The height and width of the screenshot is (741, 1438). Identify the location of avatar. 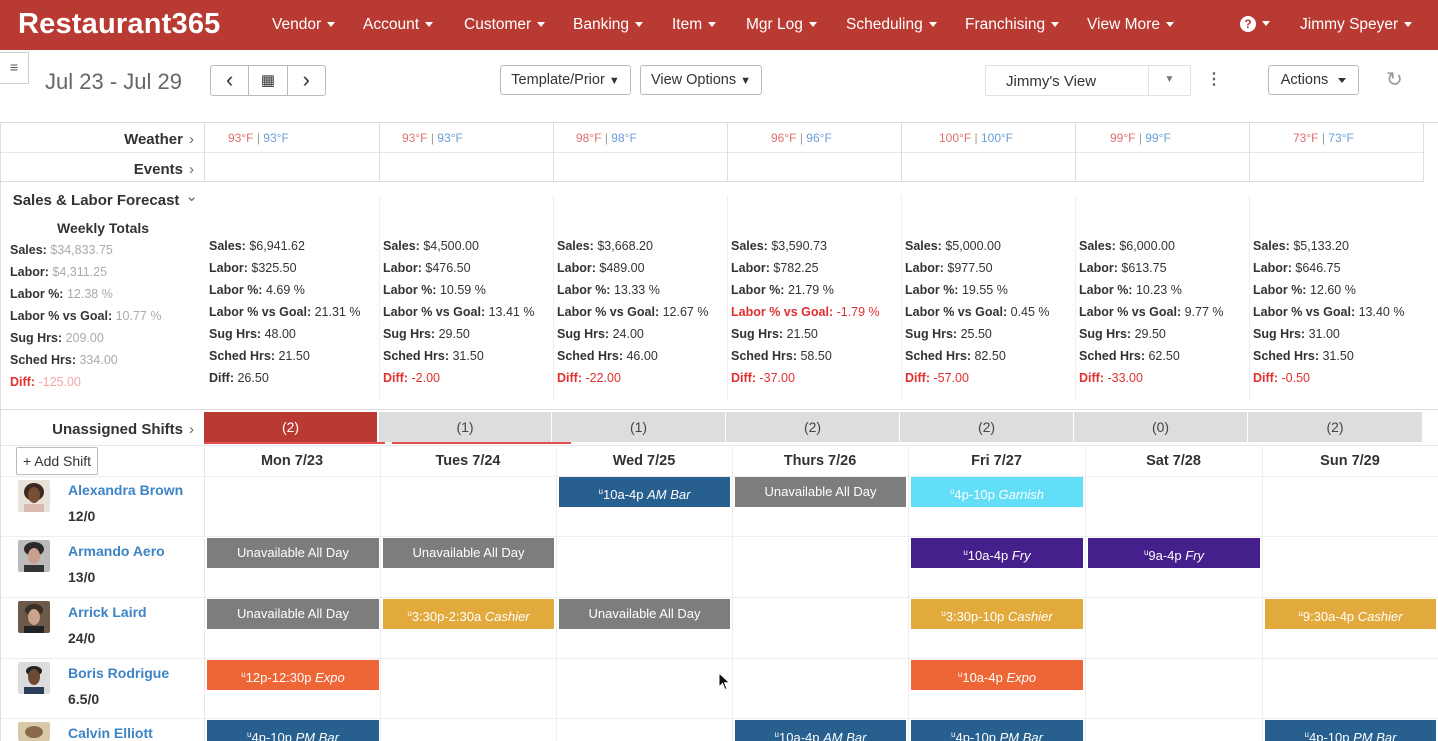
(34, 617).